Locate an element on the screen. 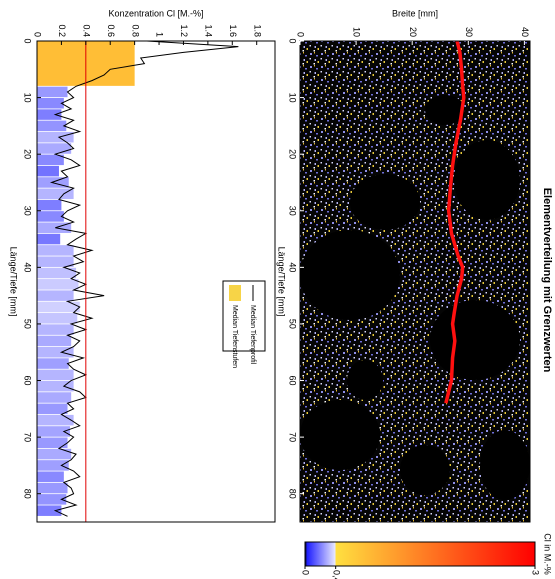  y-axis-label: Konzentration Cl [M.-%] is located at coordinates (155, 13).